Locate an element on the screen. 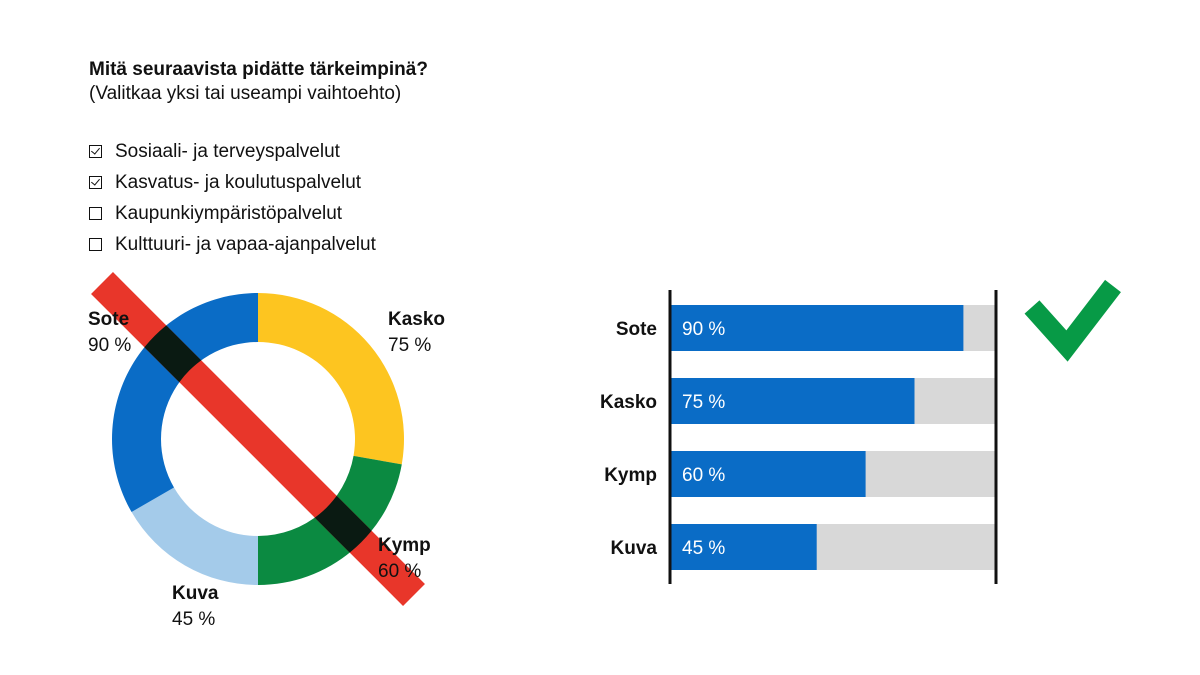 This screenshot has height=675, width=1200. donut-label-value: 90 % is located at coordinates (109, 345).